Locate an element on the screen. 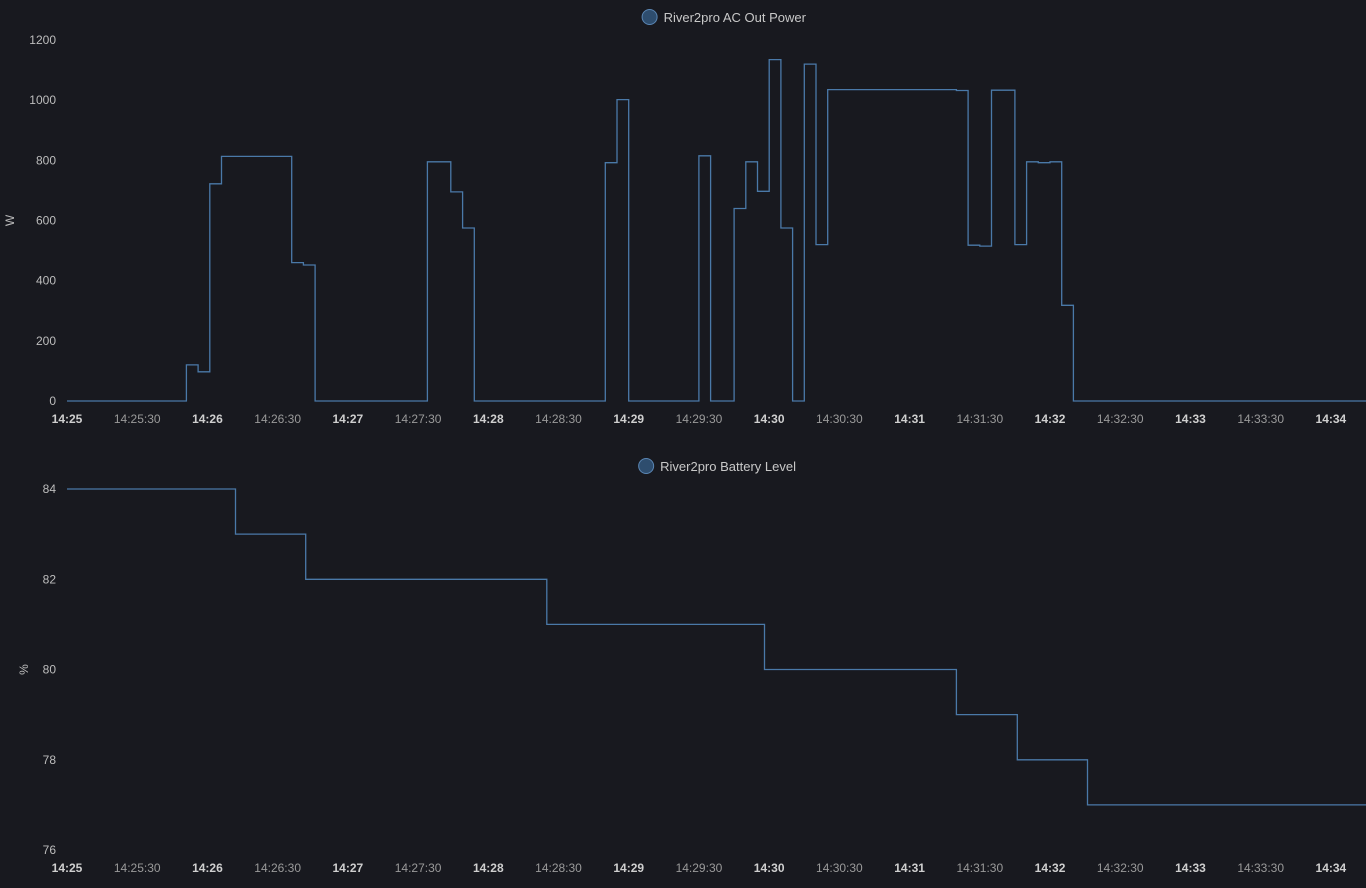 This screenshot has width=1366, height=888. y-tick-label: 800 is located at coordinates (46, 160).